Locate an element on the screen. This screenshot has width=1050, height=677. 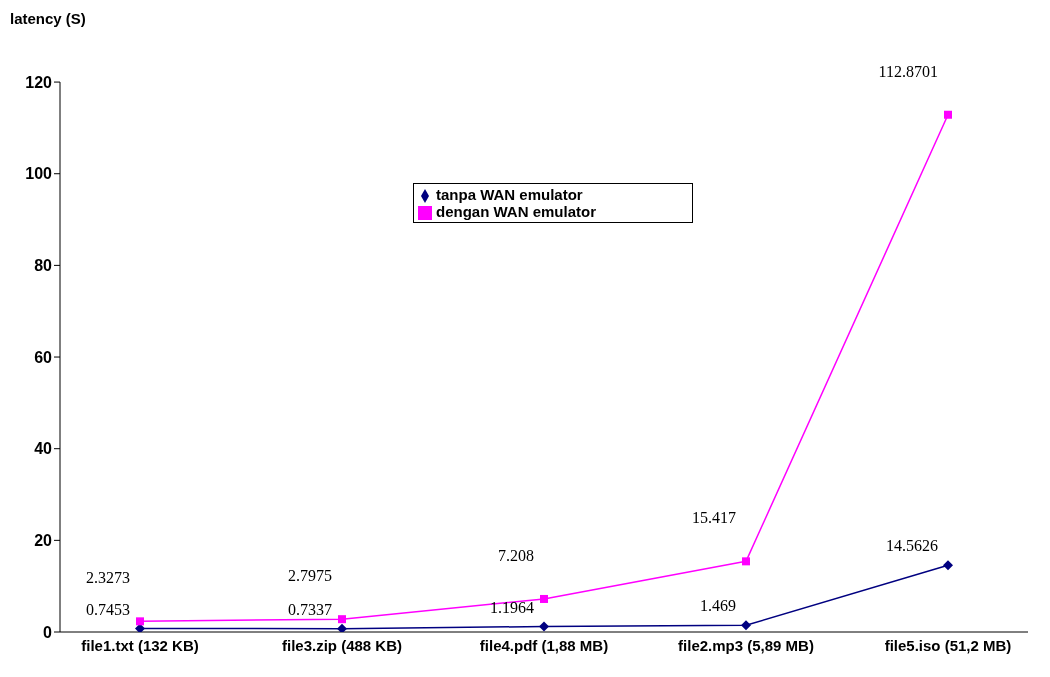
data-label: 15.417 is located at coordinates (714, 518).